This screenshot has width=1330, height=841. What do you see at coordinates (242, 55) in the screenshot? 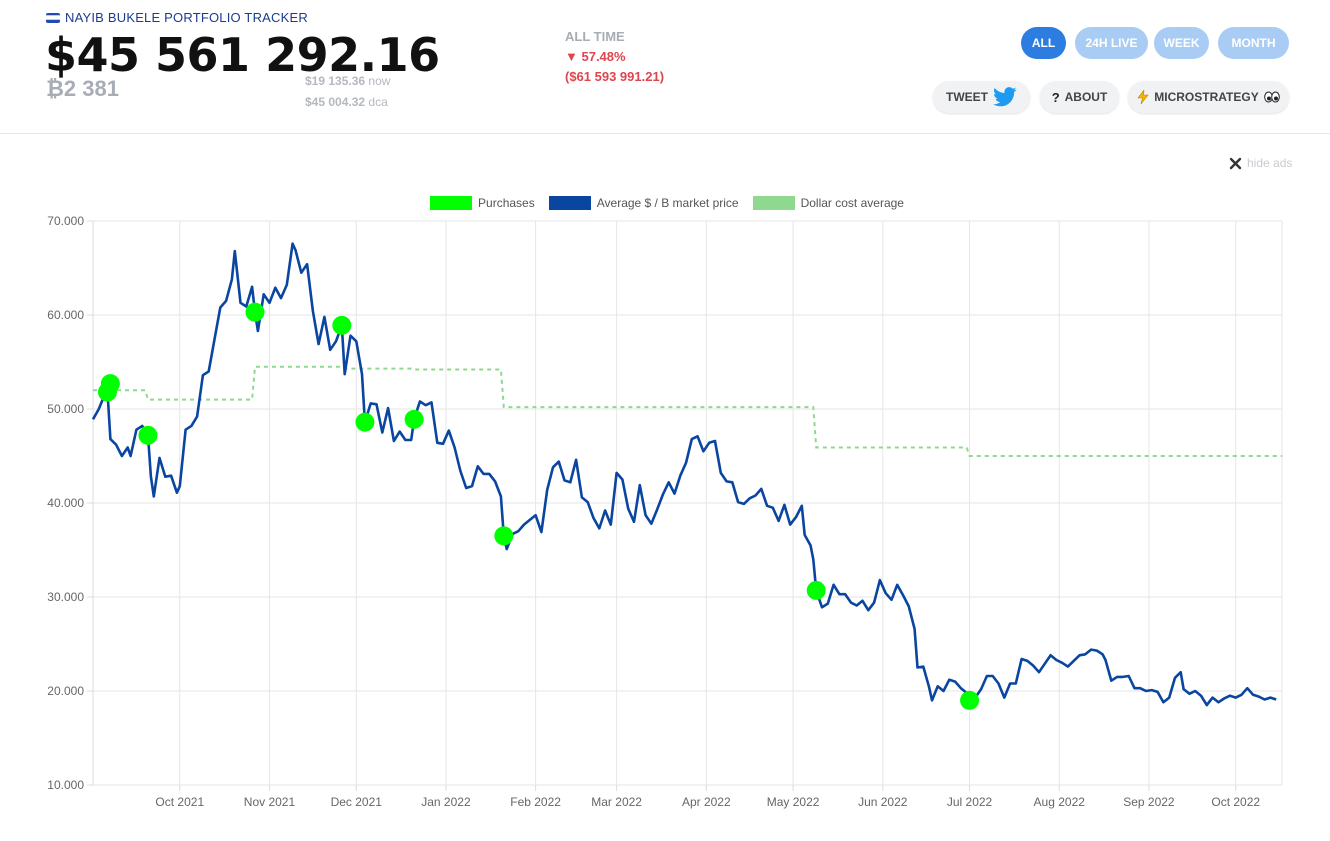
I see `portfolio-value: $45 561 292.16` at bounding box center [242, 55].